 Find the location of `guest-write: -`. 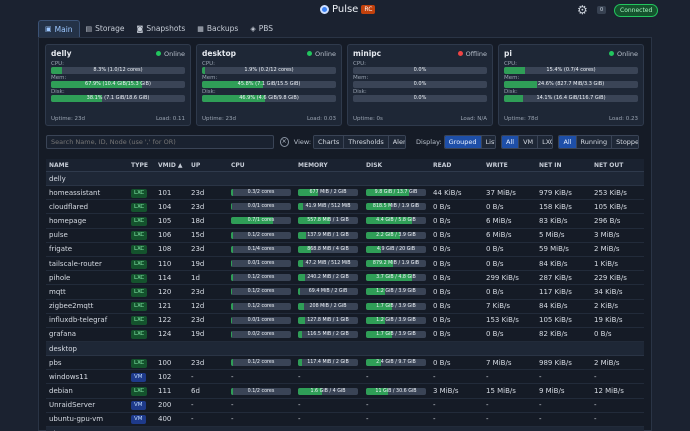

guest-write: - is located at coordinates (487, 376).